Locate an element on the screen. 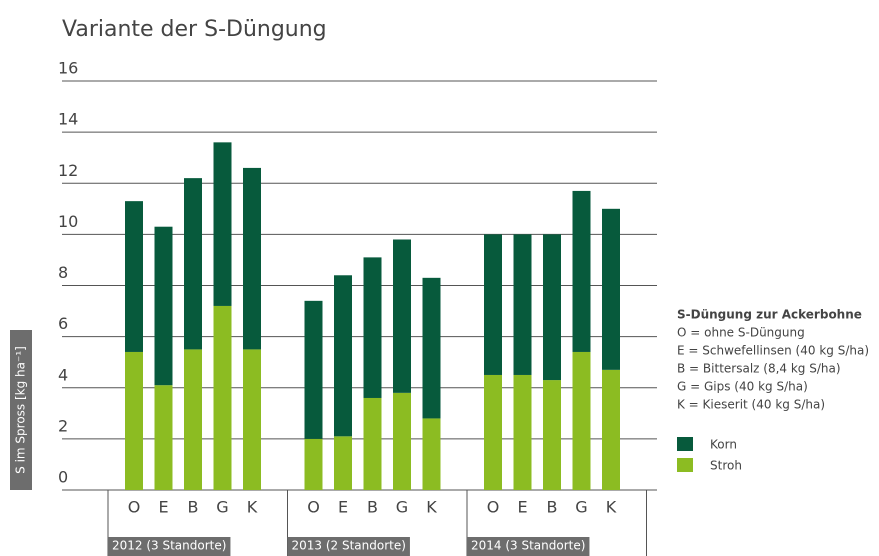  y-tick-label: 2 is located at coordinates (63, 425).